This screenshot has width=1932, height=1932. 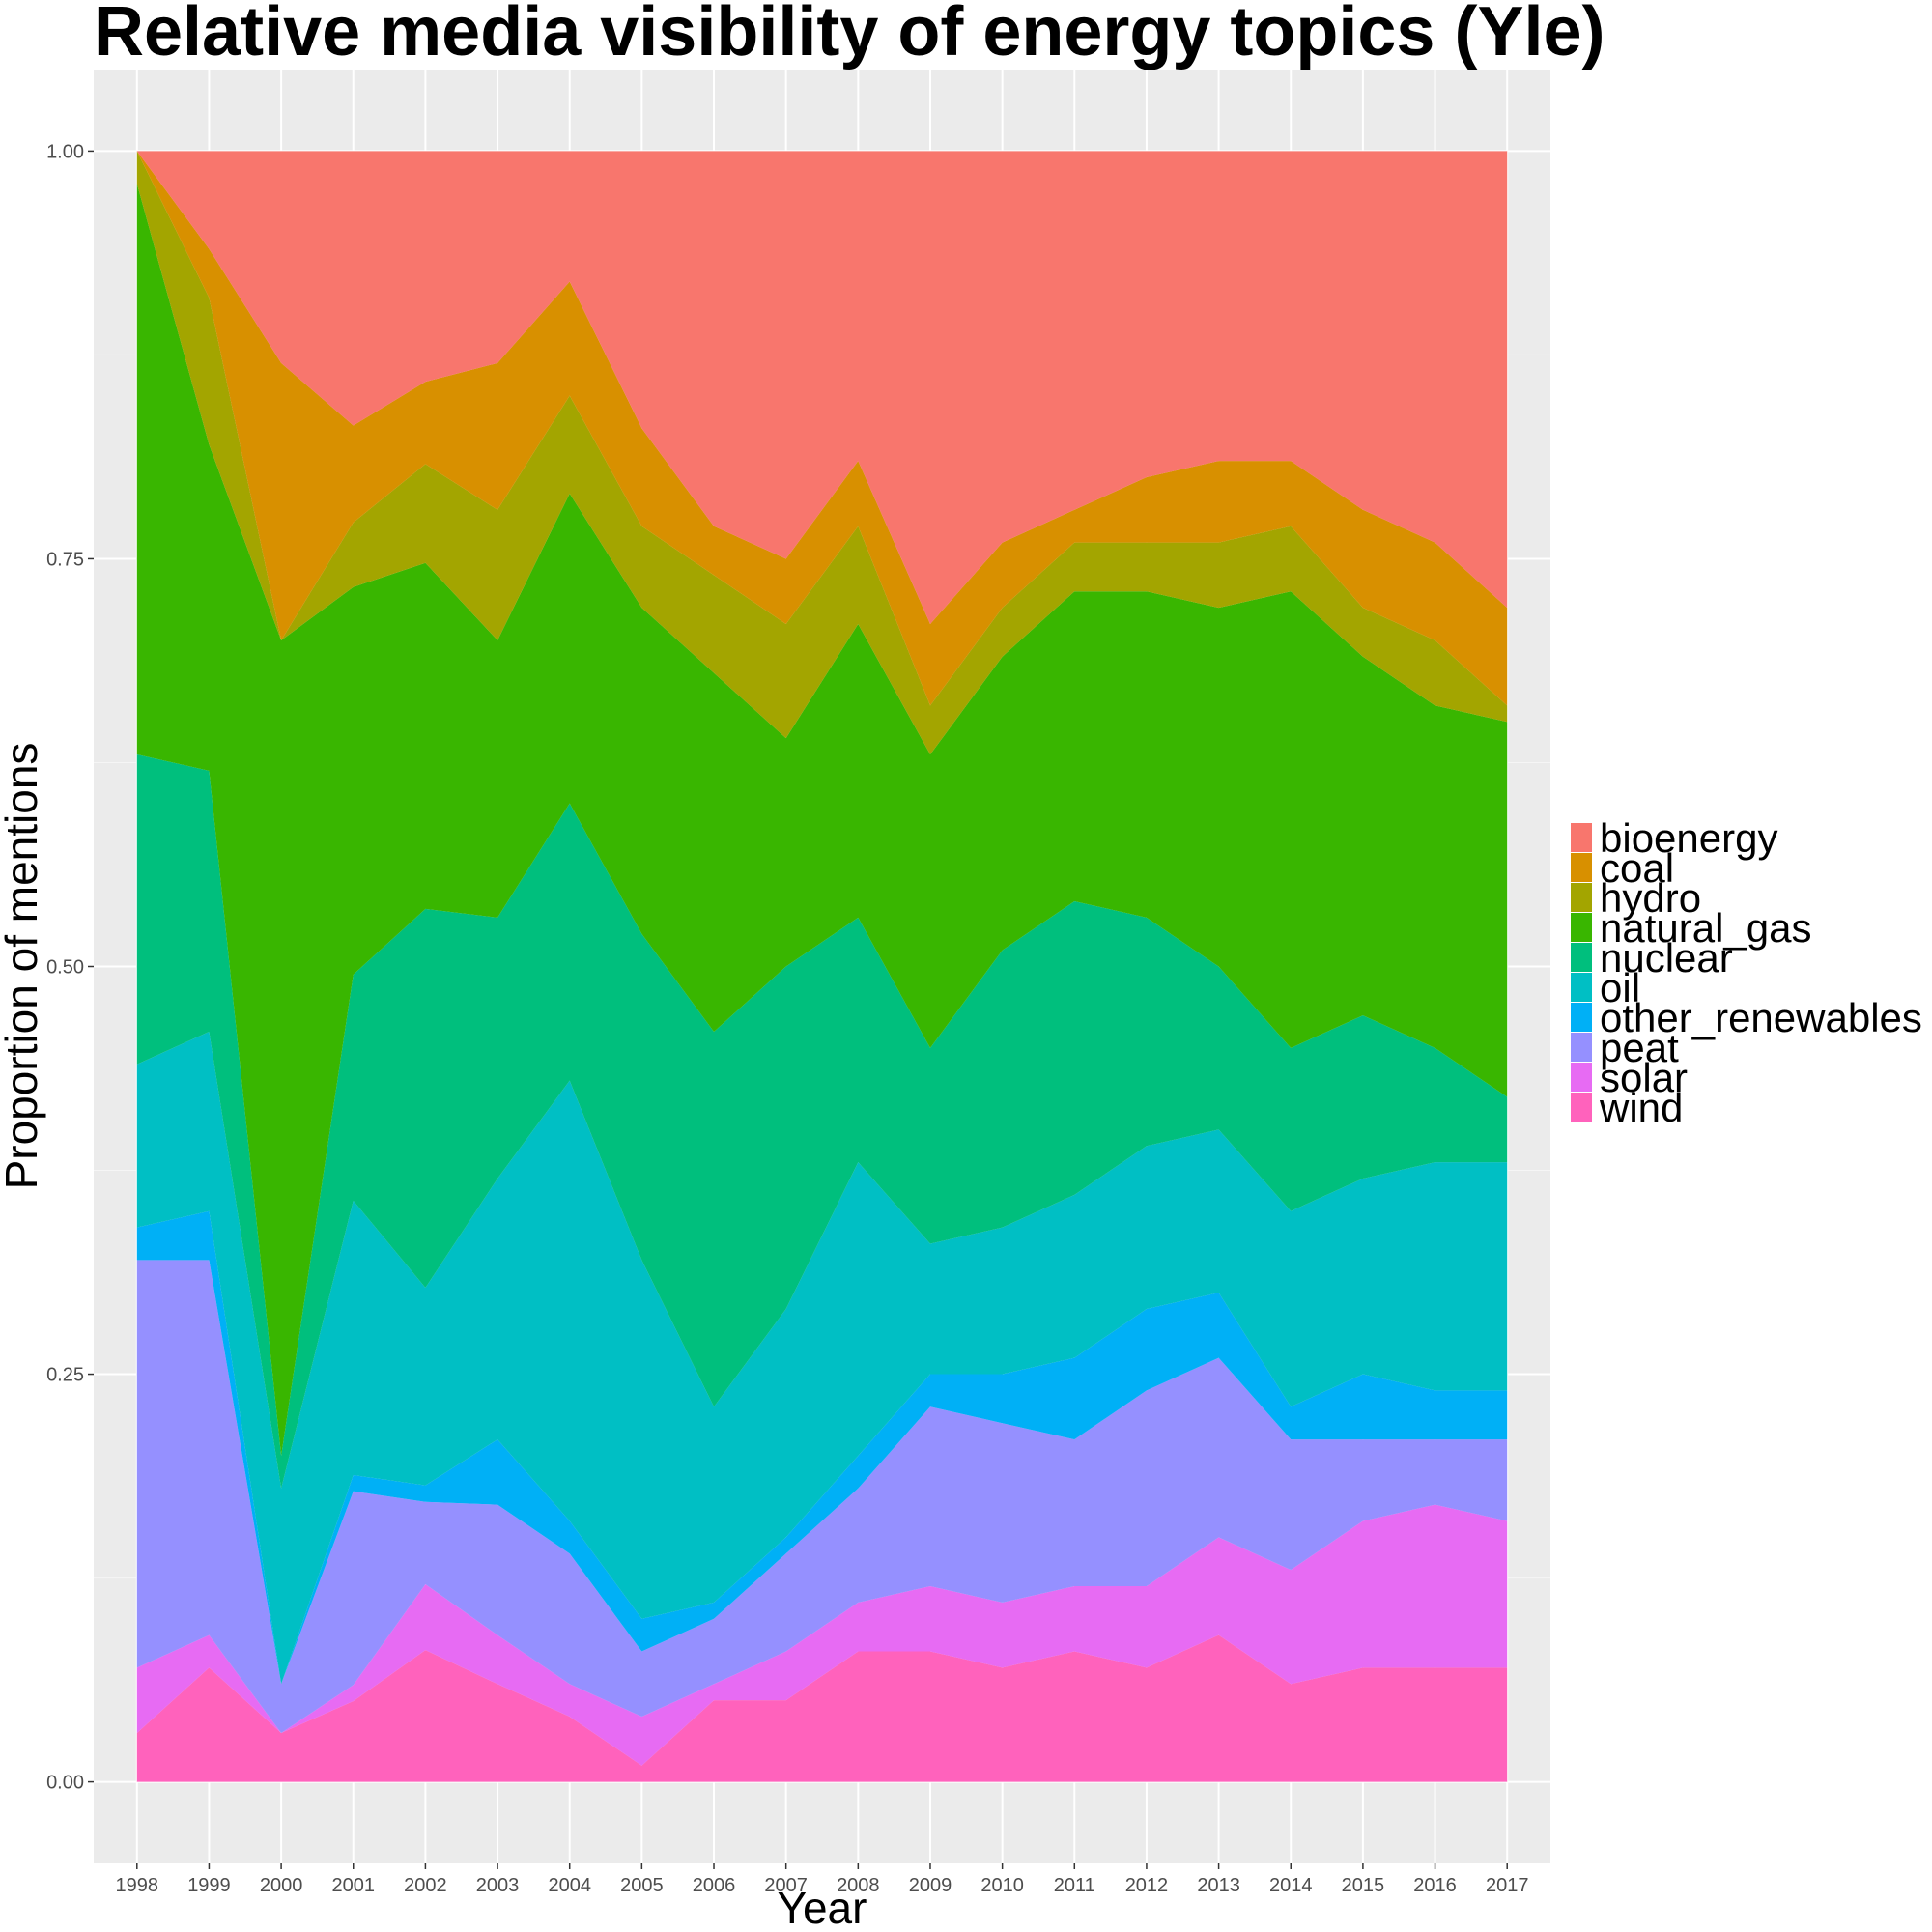 What do you see at coordinates (1666, 957) in the screenshot?
I see `legend-label: nuclear` at bounding box center [1666, 957].